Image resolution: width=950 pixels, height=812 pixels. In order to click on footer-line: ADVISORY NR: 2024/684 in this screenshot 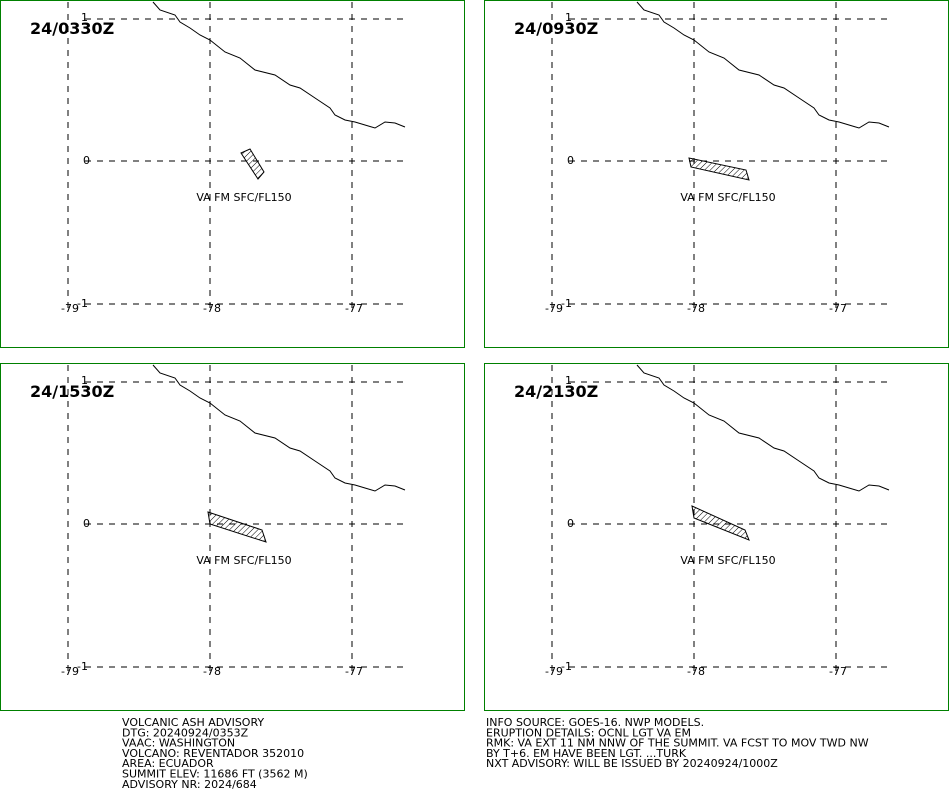, I will do `click(189, 784)`.